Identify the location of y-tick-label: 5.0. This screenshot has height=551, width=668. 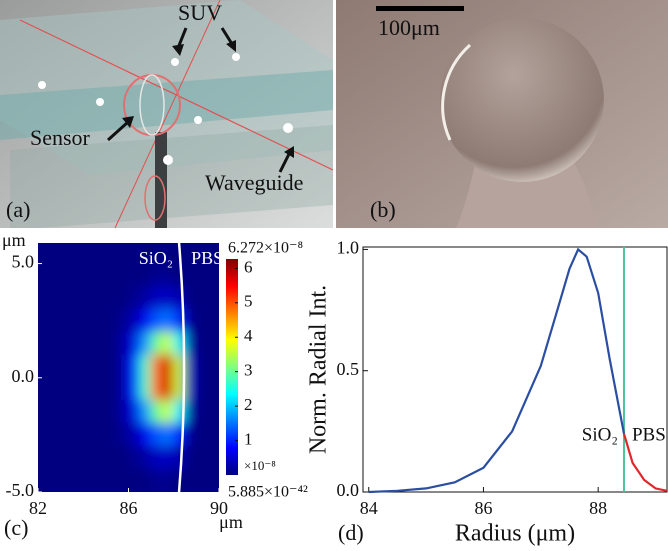
(23, 262).